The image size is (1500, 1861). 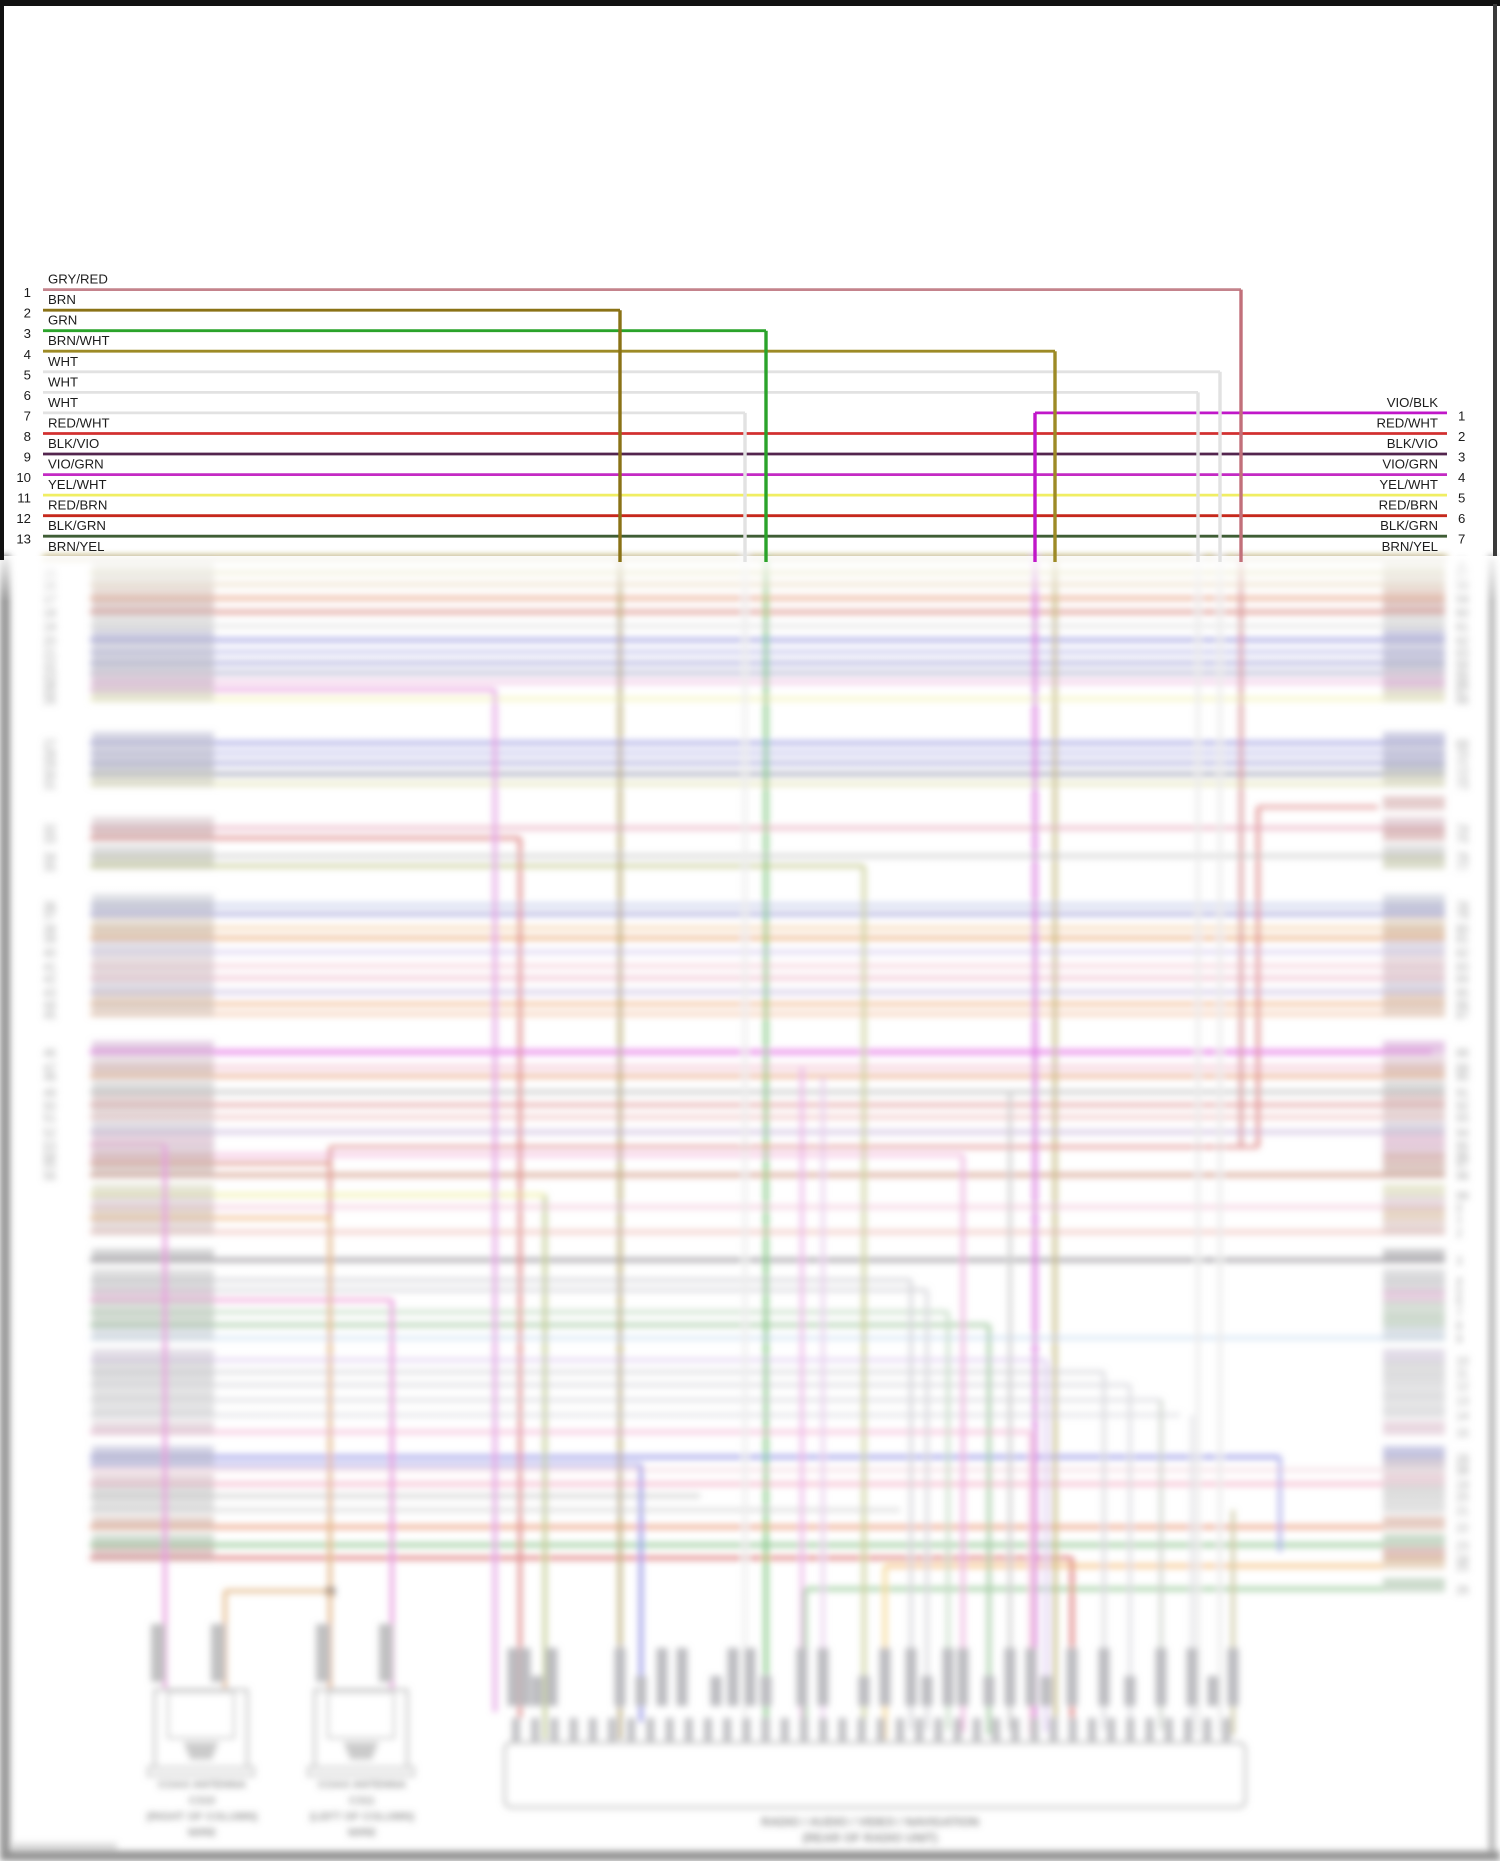 What do you see at coordinates (78, 279) in the screenshot?
I see `svg-text: GRY/RED` at bounding box center [78, 279].